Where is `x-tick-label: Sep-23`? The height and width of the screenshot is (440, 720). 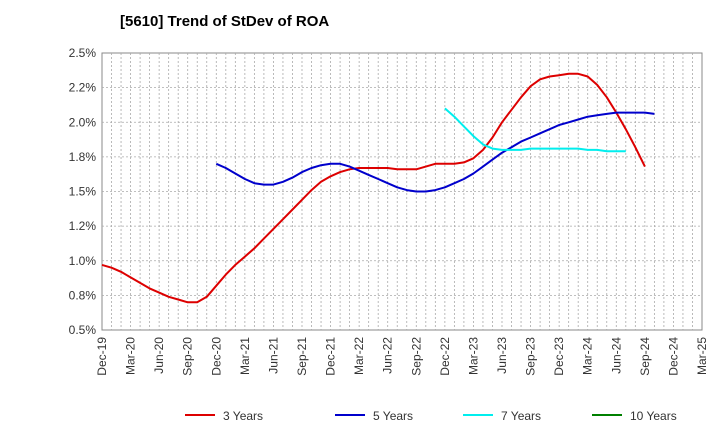 x-tick-label: Sep-23 is located at coordinates (531, 356).